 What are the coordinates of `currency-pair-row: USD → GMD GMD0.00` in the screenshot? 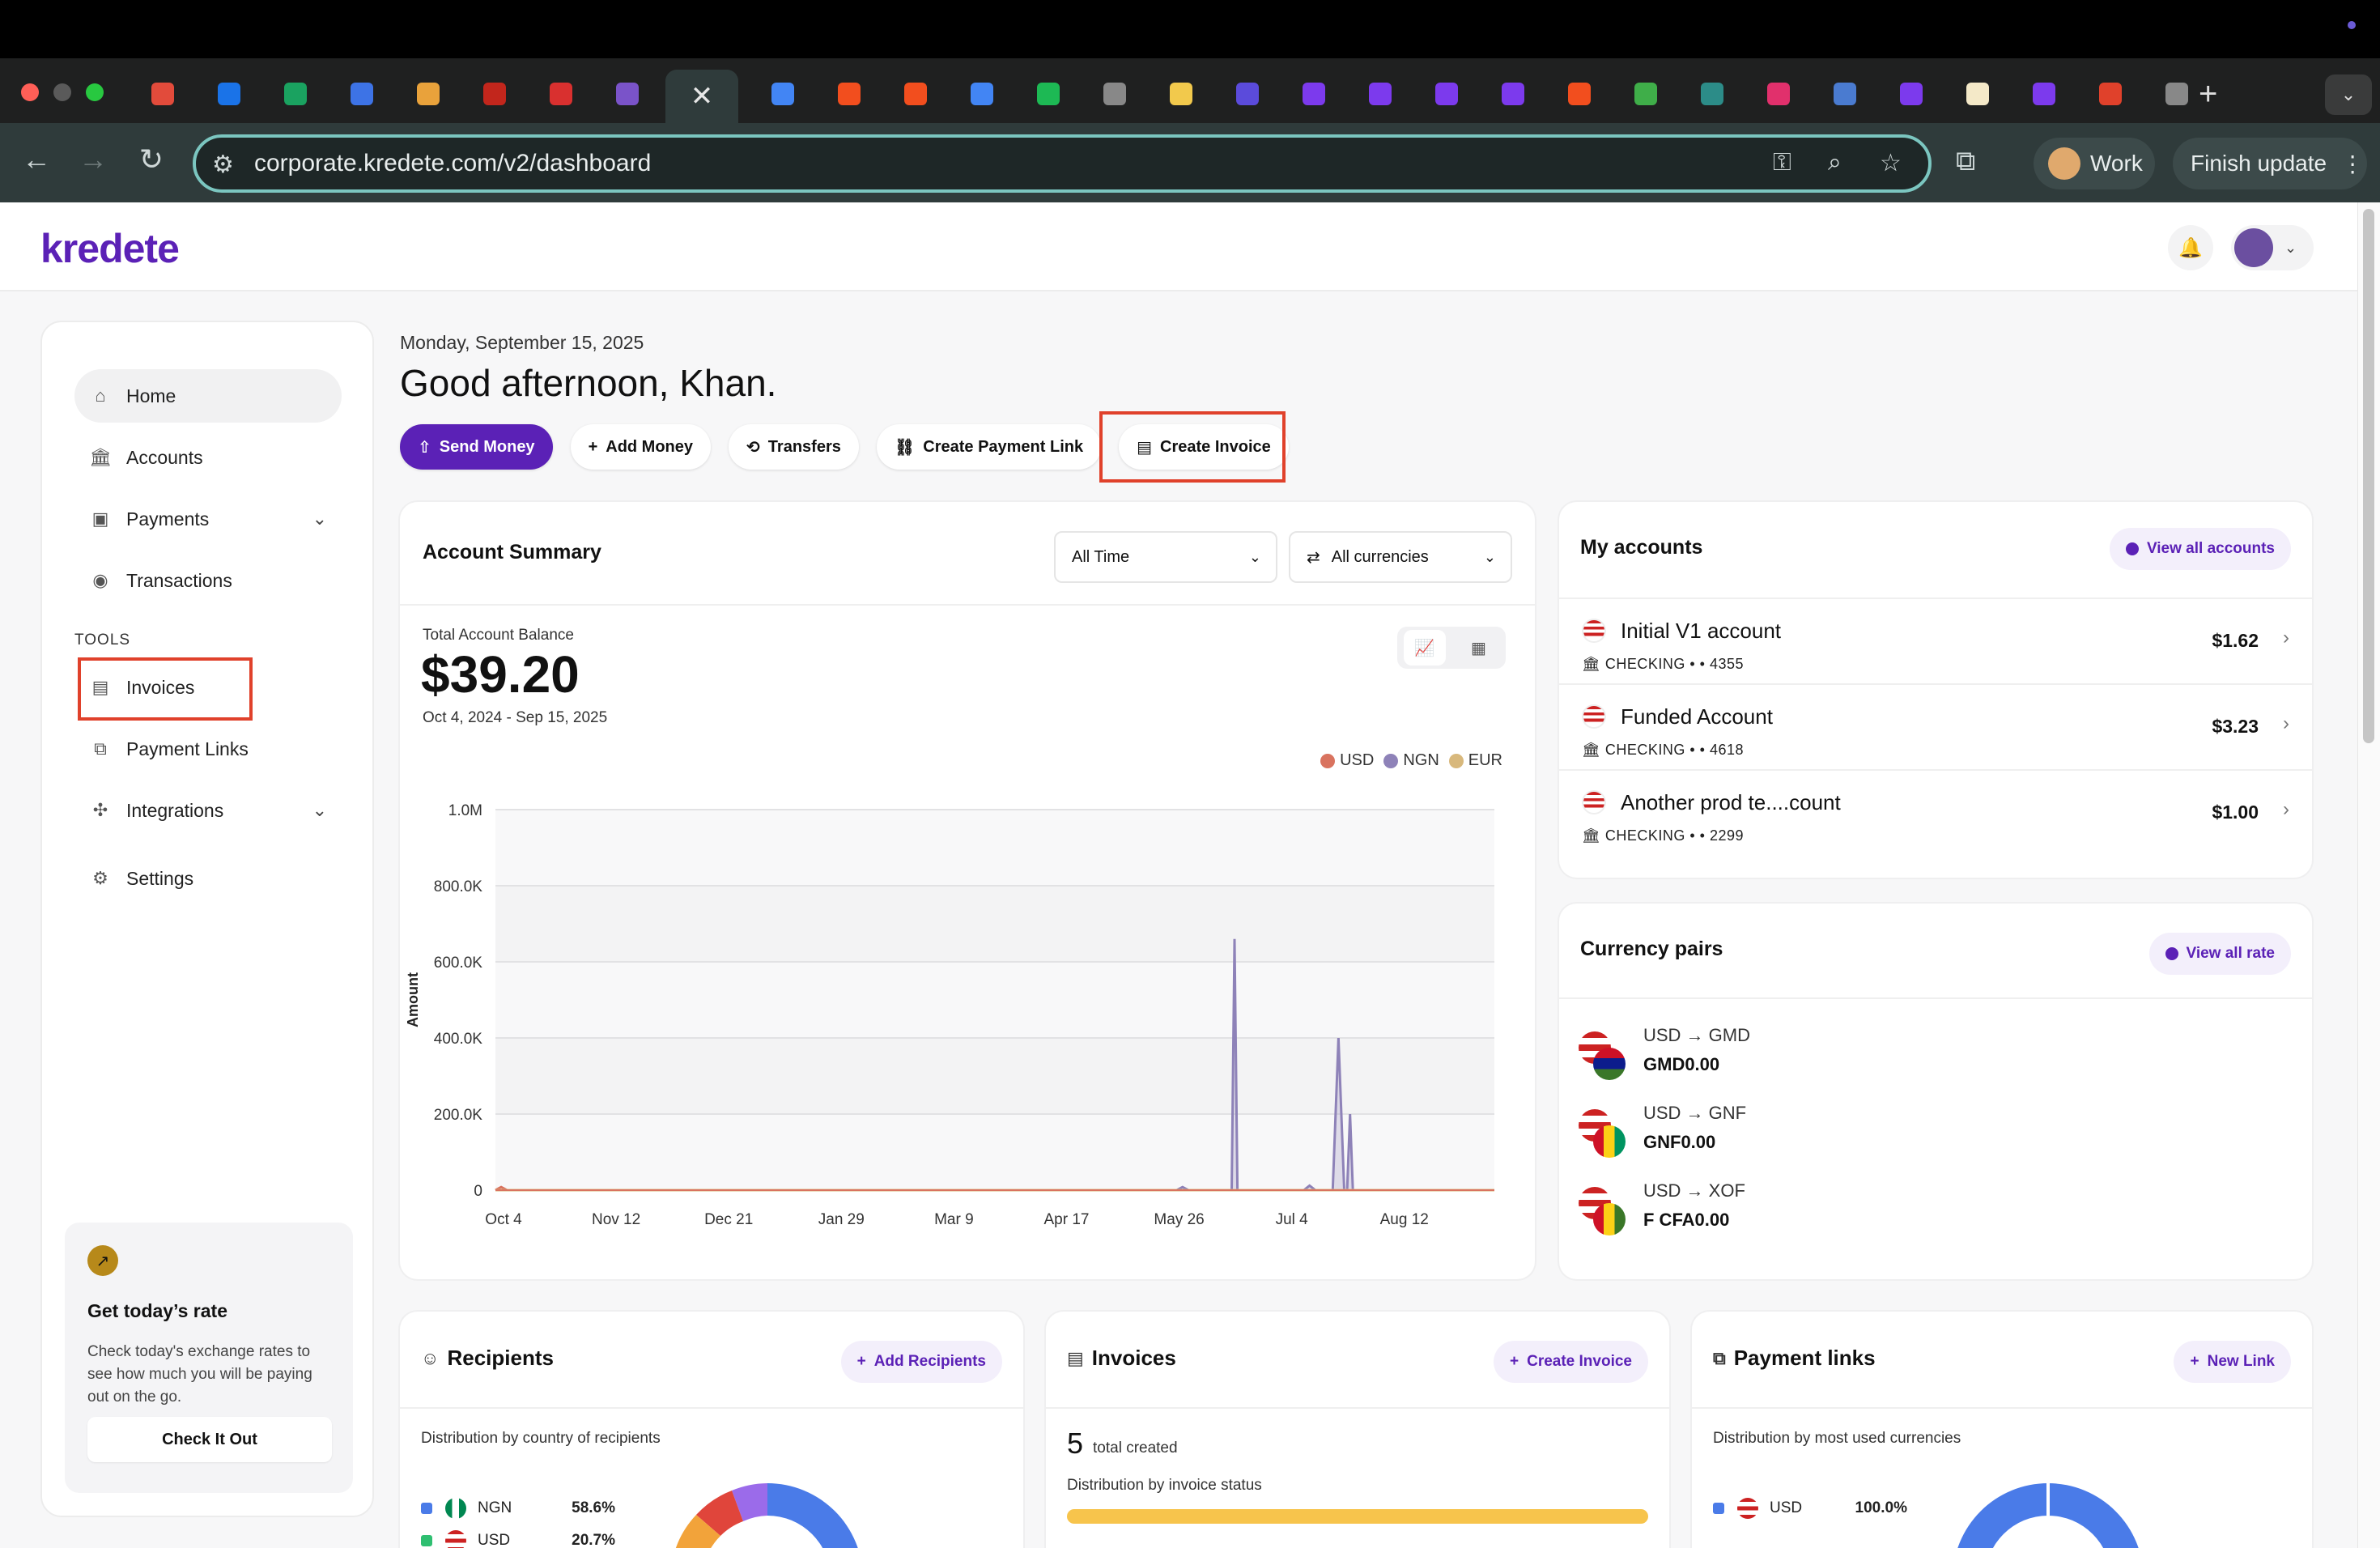 It's located at (1821, 1052).